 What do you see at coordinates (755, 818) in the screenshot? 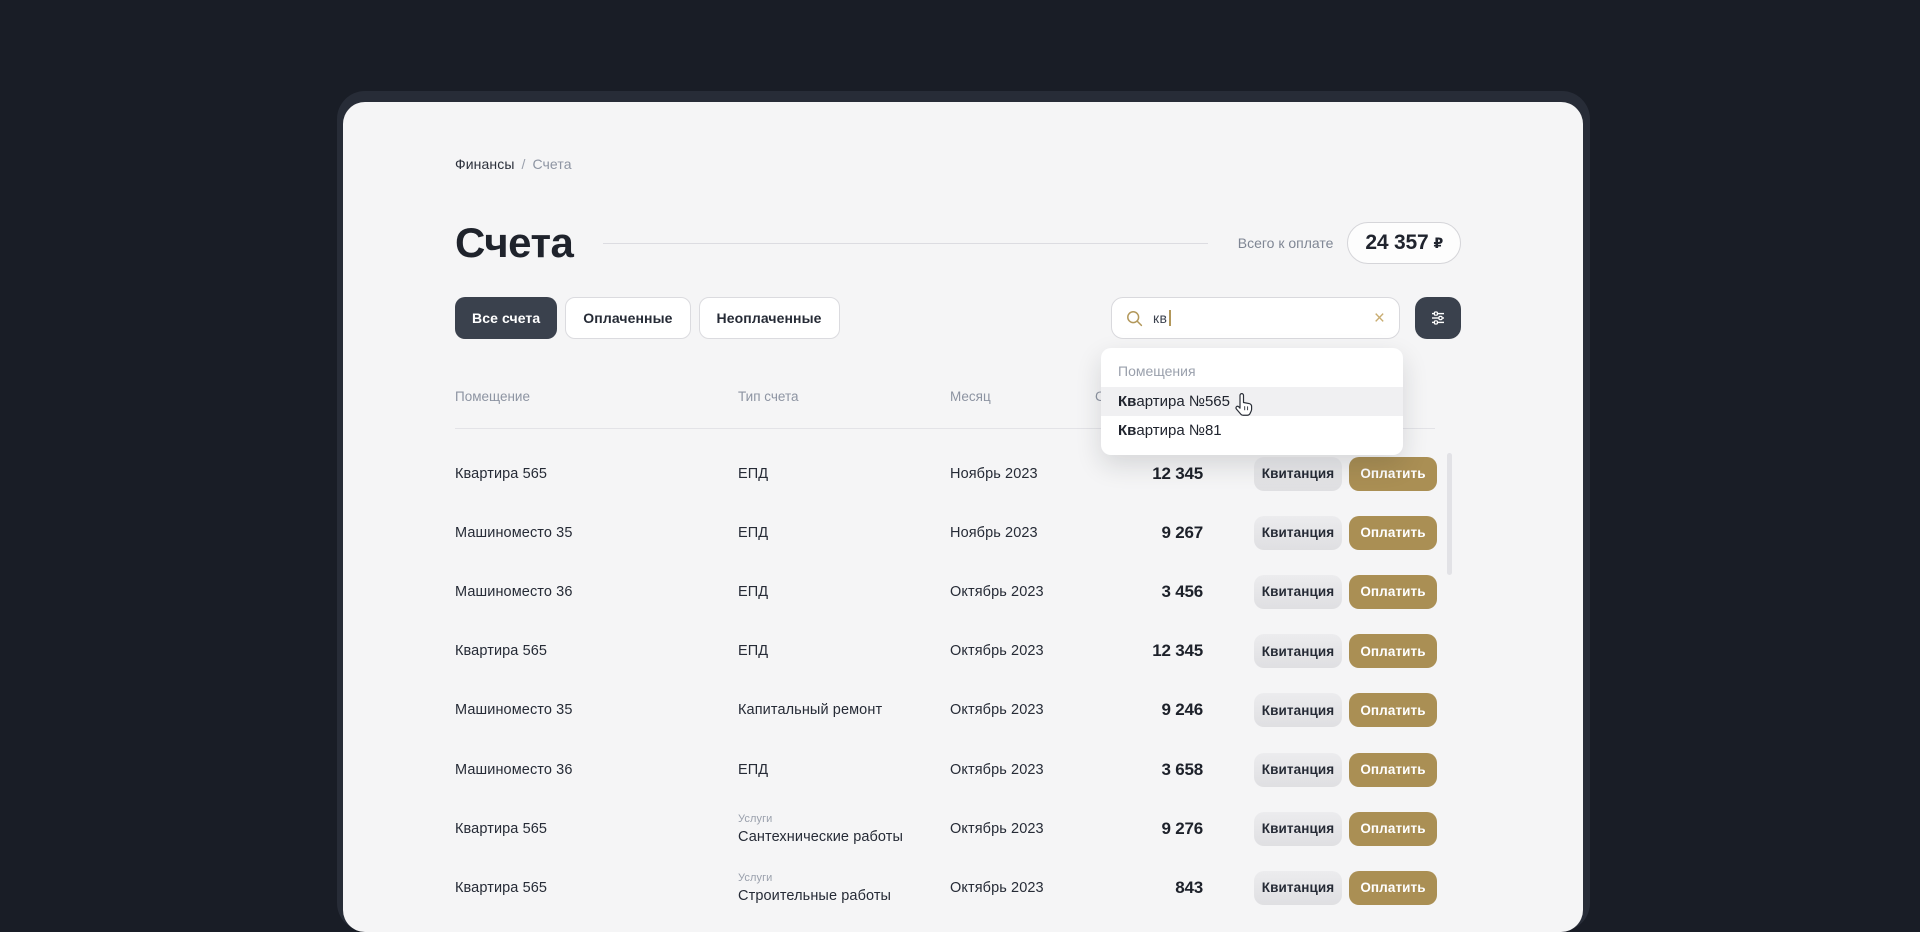
I see `type-category-label: Услуги` at bounding box center [755, 818].